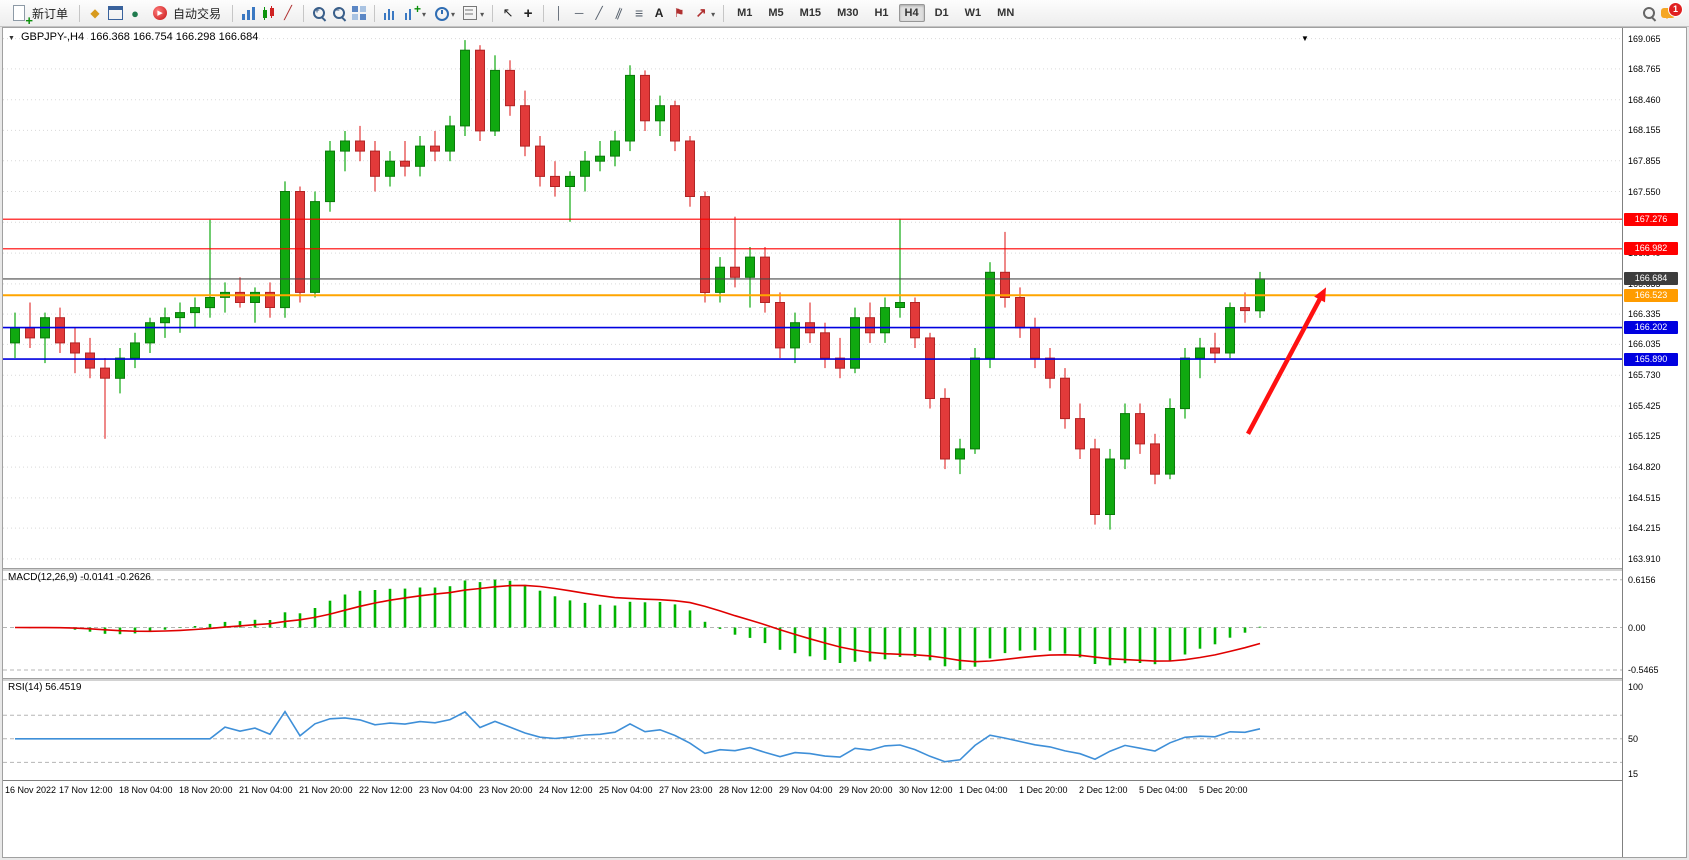 This screenshot has height=860, width=1689. I want to click on macd-scale-tick: -0.5465, so click(1643, 670).